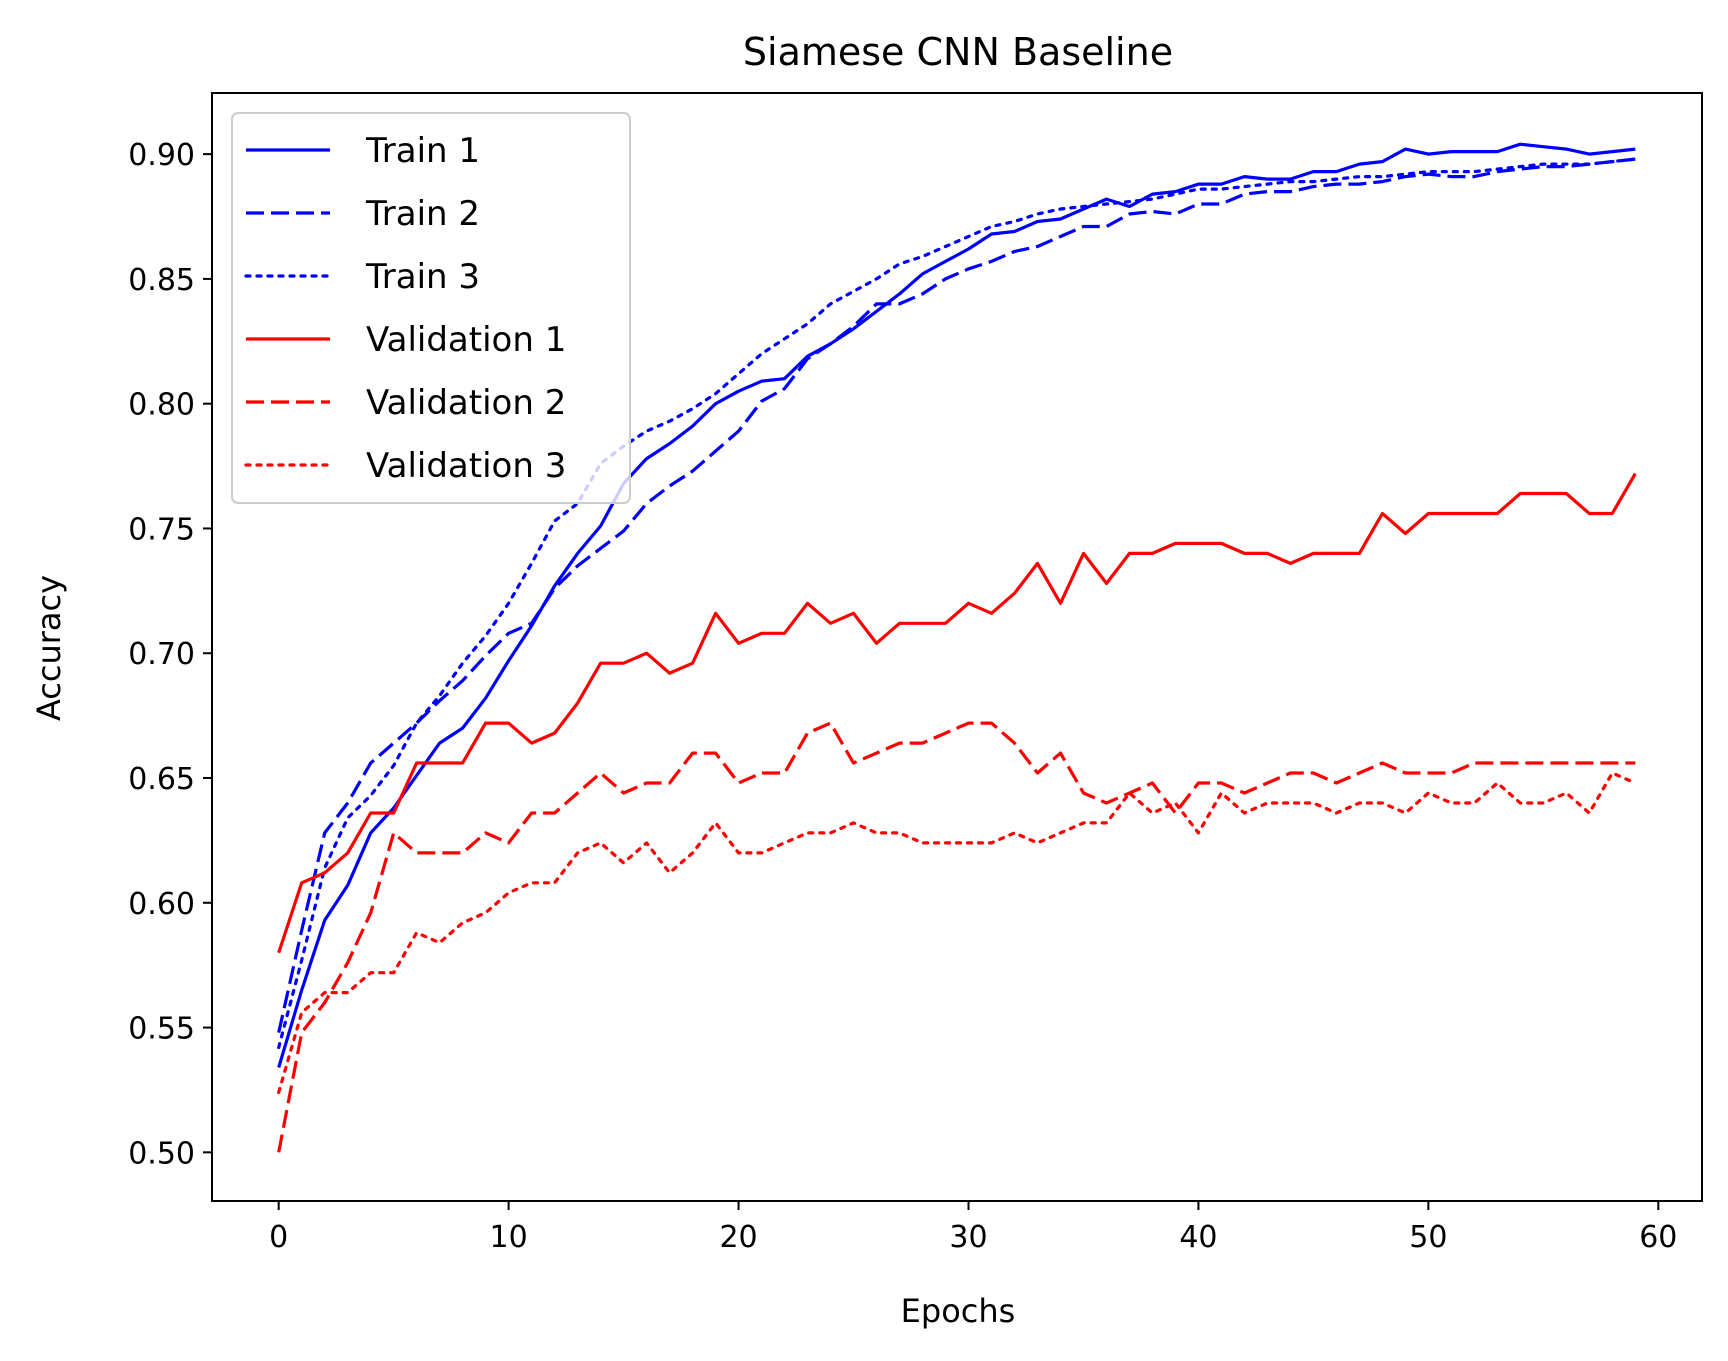 The width and height of the screenshot is (1728, 1361). What do you see at coordinates (422, 151) in the screenshot?
I see `legend-label: Train 1` at bounding box center [422, 151].